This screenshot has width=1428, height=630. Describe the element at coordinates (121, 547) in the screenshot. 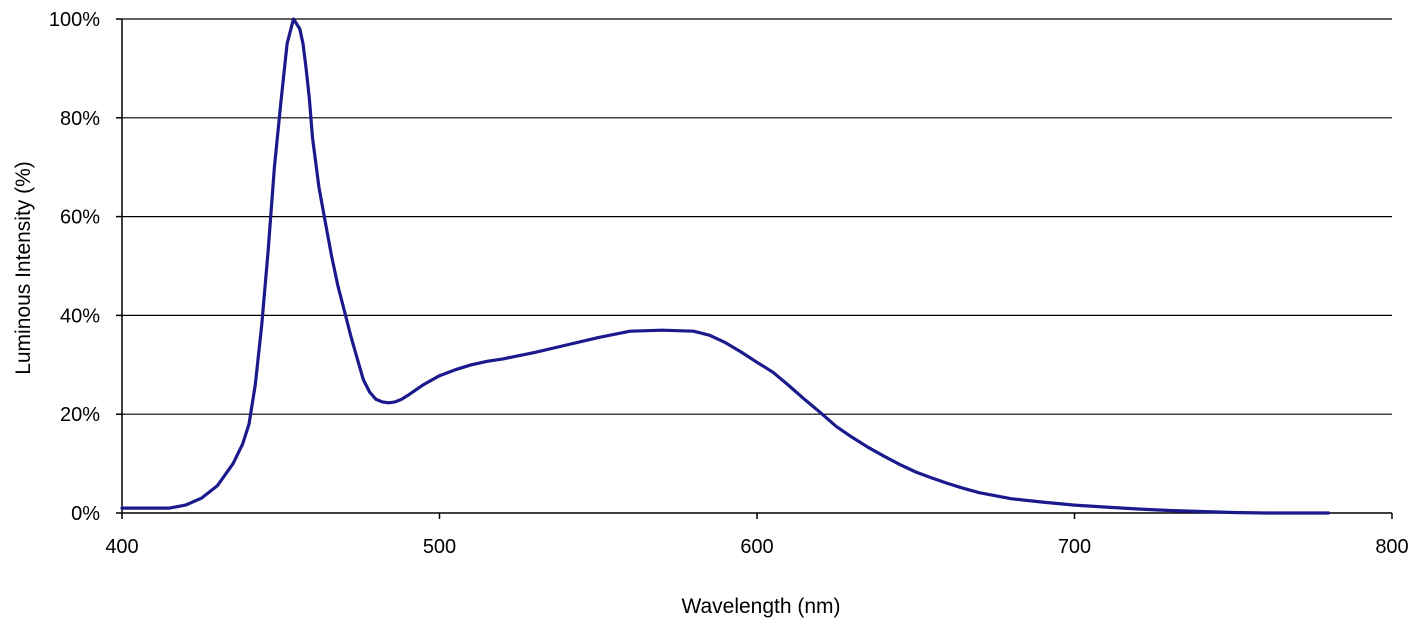

I see `x-tick-label-0: 400` at that location.